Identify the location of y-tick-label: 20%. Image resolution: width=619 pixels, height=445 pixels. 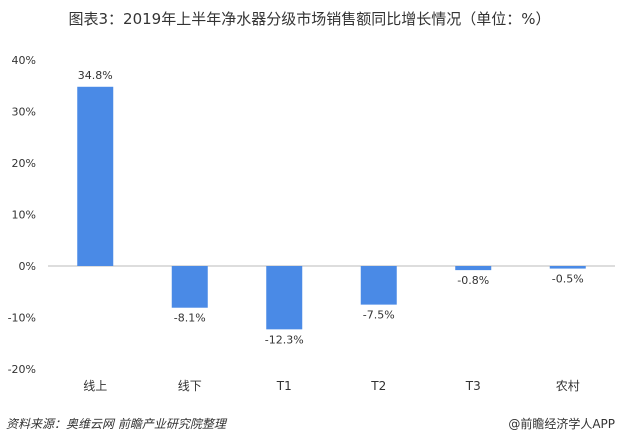
(24, 163).